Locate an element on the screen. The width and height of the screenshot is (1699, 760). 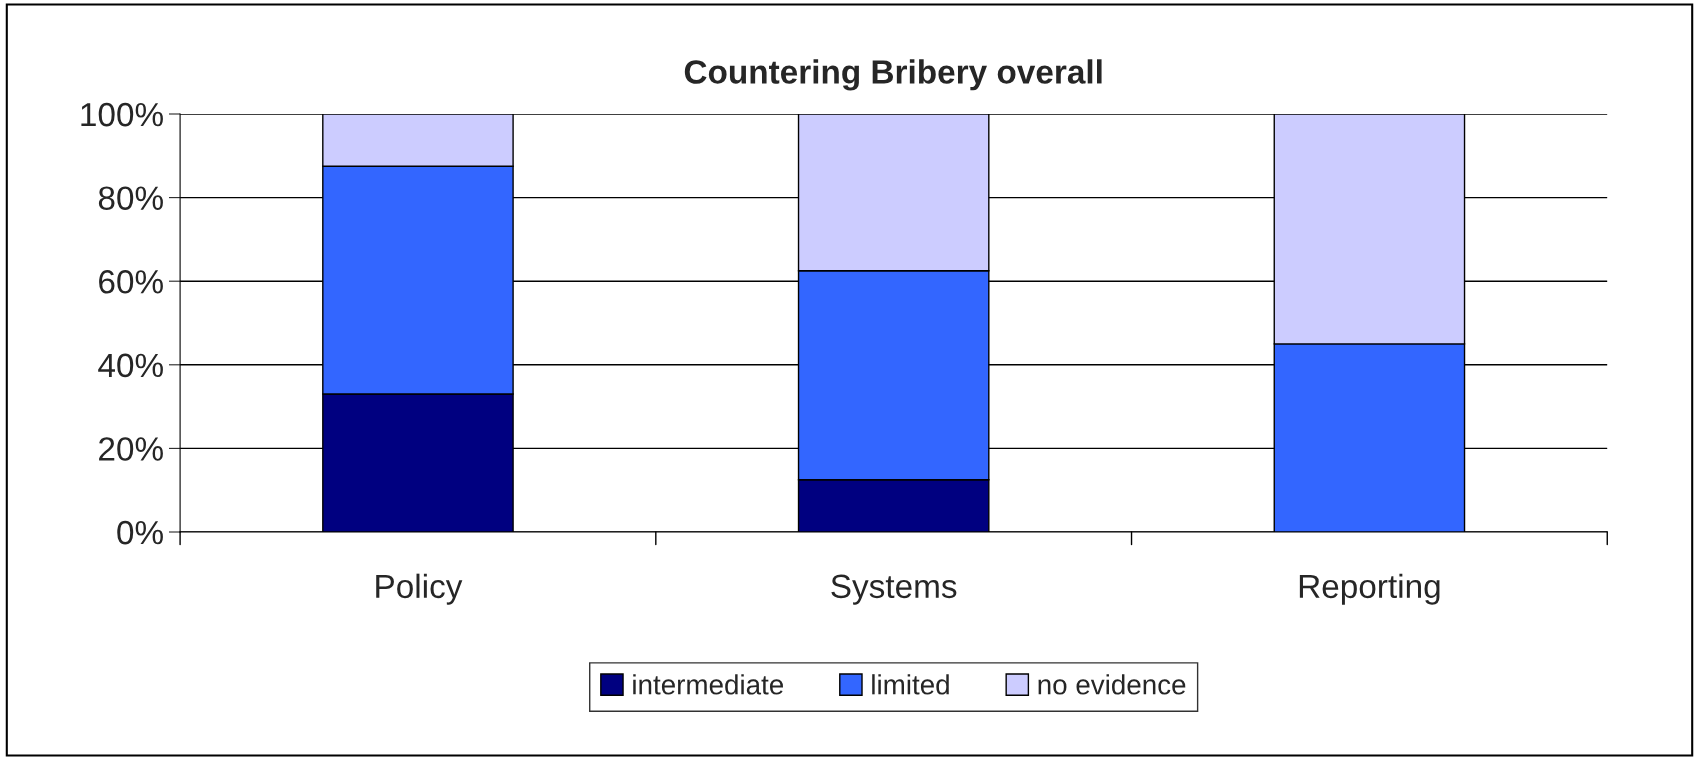
y-tick-label: 20% is located at coordinates (131, 449).